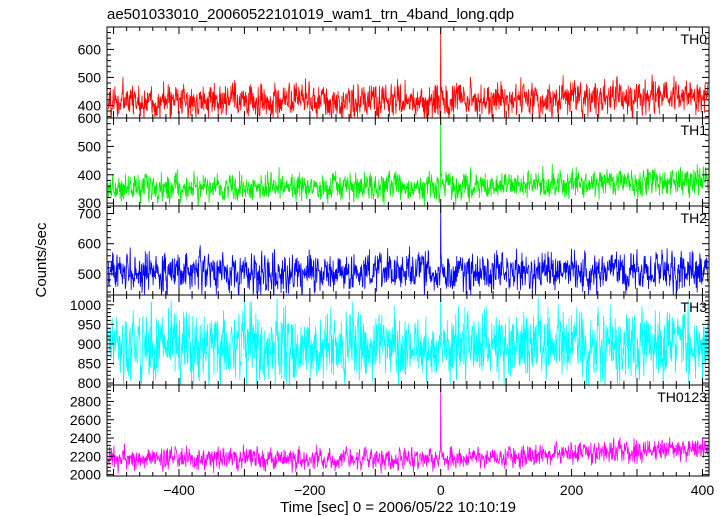 This screenshot has height=516, width=723. Describe the element at coordinates (694, 130) in the screenshot. I see `panel-label: TH1` at that location.